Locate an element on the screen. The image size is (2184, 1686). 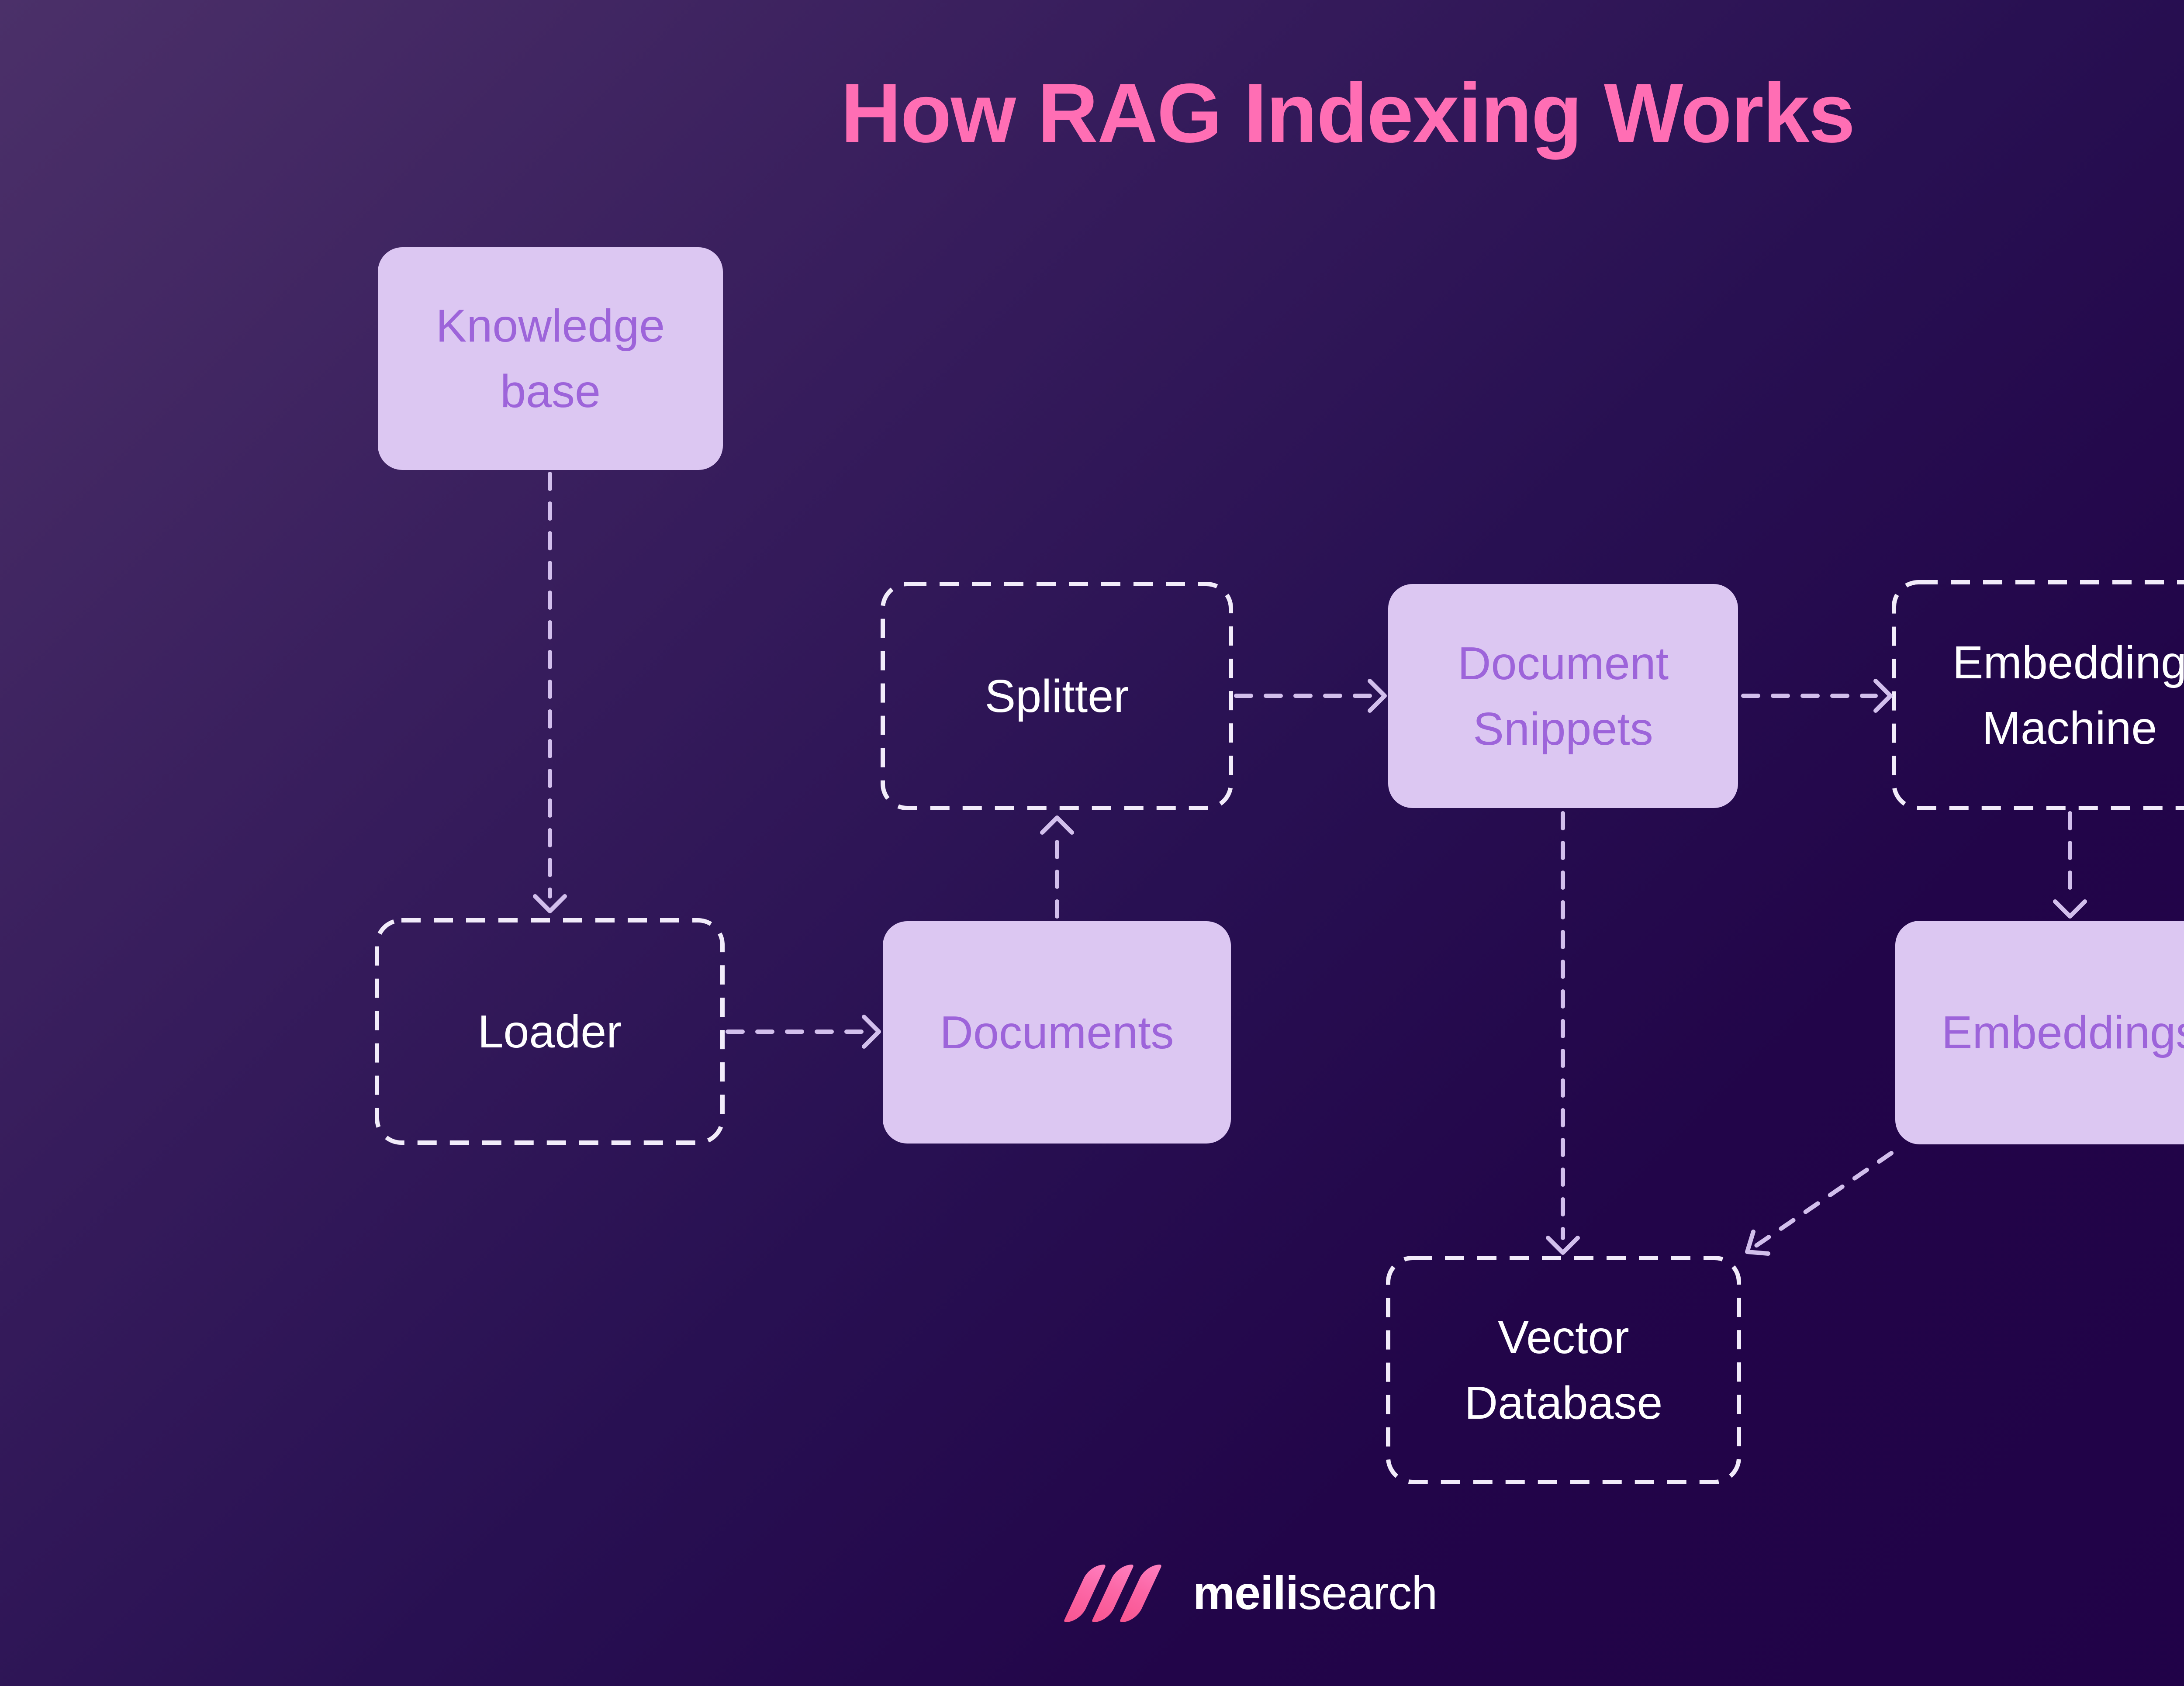
node-label: Machine is located at coordinates (2069, 728).